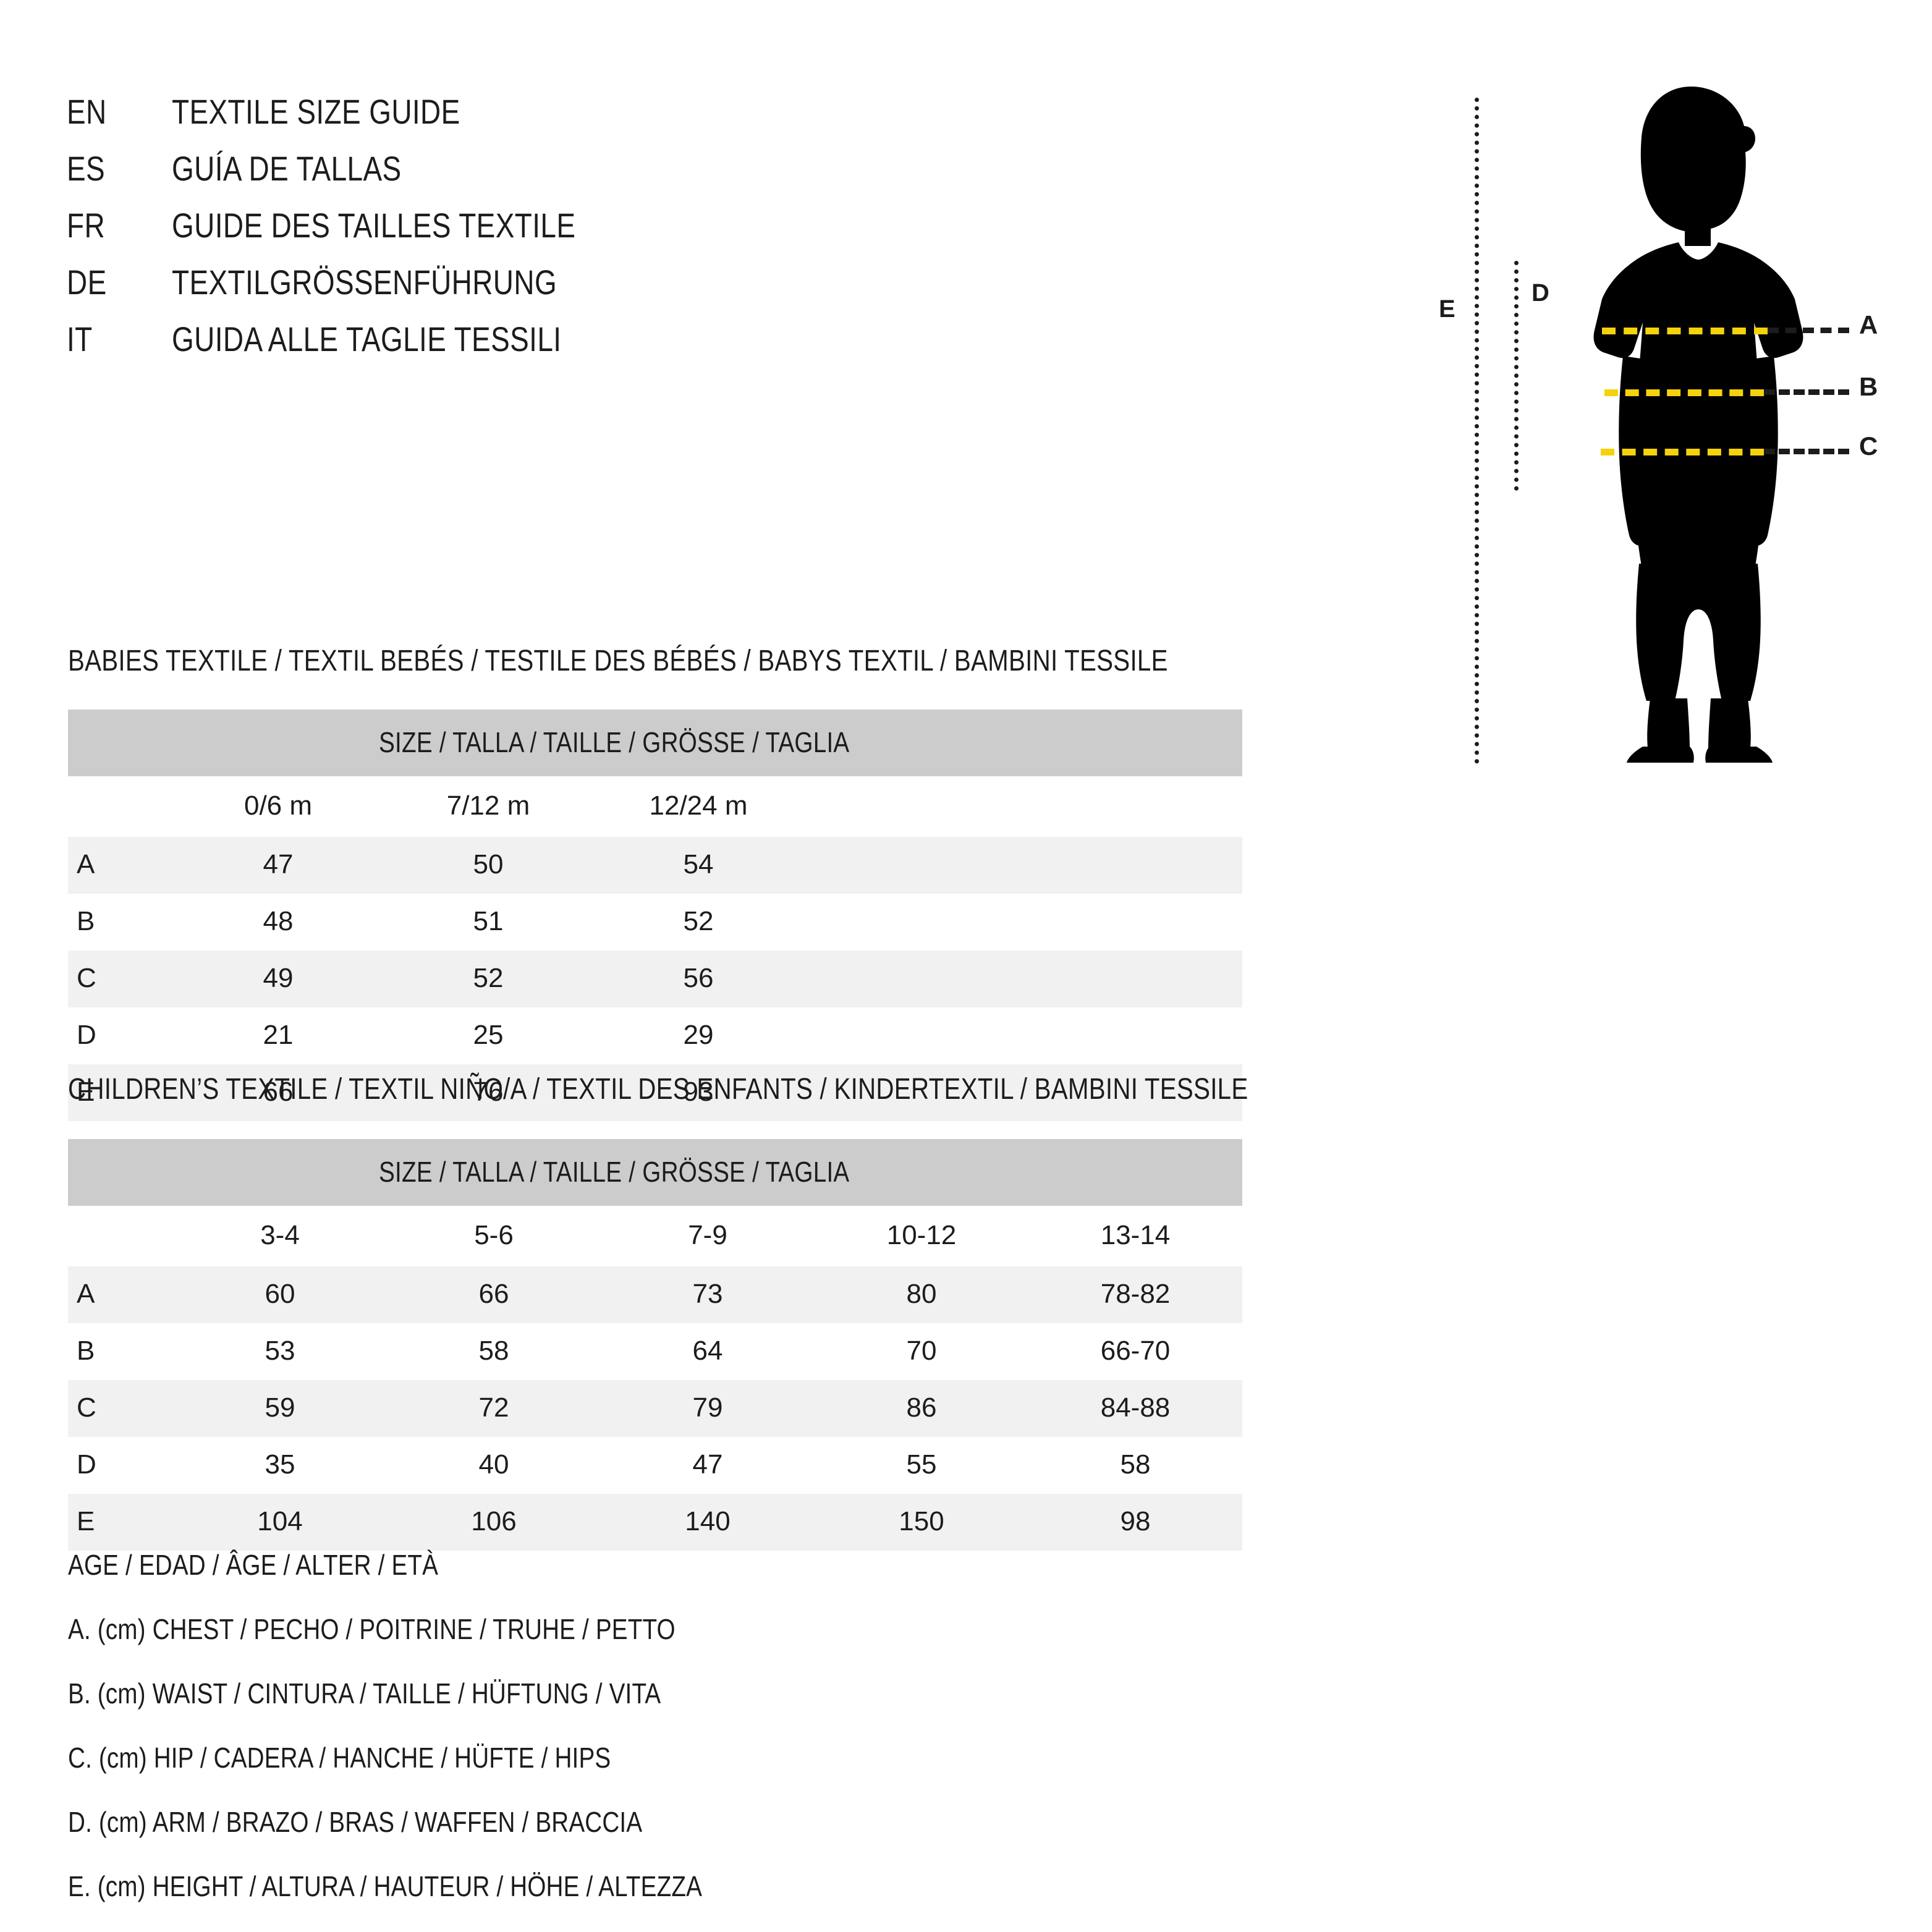 The height and width of the screenshot is (1932, 1932). Describe the element at coordinates (278, 1035) in the screenshot. I see `babies-cell-d-0: 21` at that location.